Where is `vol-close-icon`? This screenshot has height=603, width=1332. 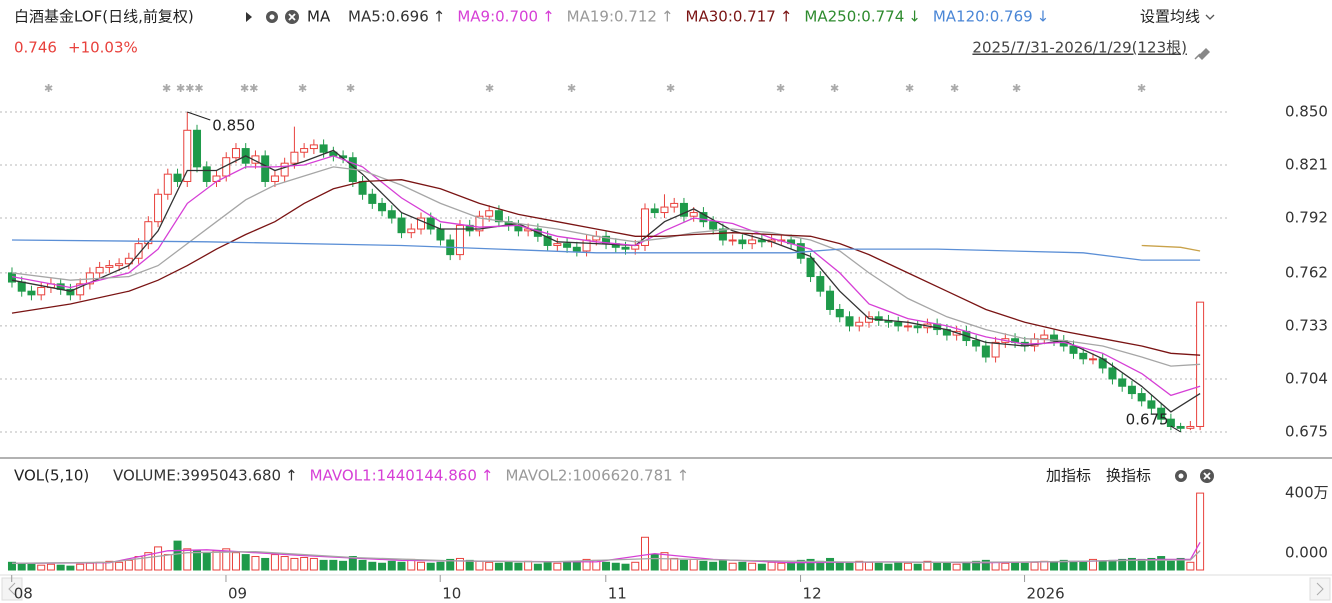 vol-close-icon is located at coordinates (1207, 476).